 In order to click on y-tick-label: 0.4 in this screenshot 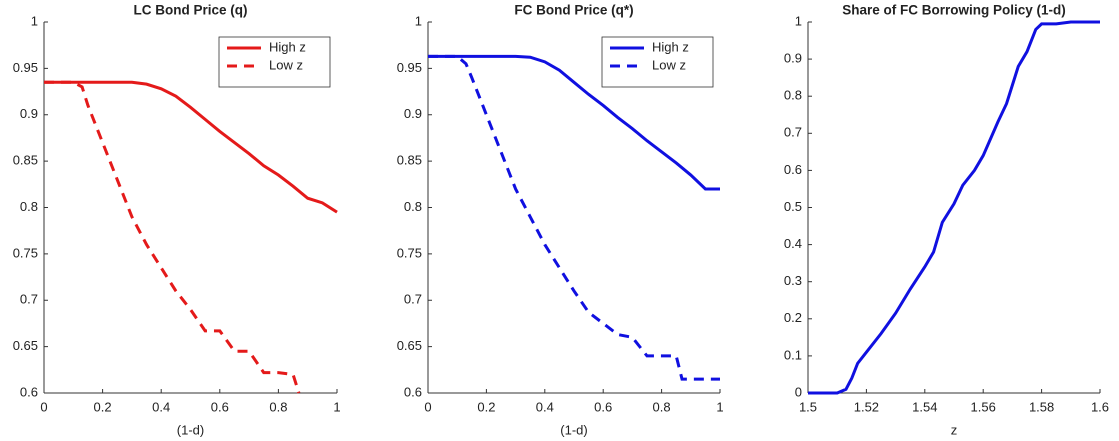, I will do `click(793, 243)`.